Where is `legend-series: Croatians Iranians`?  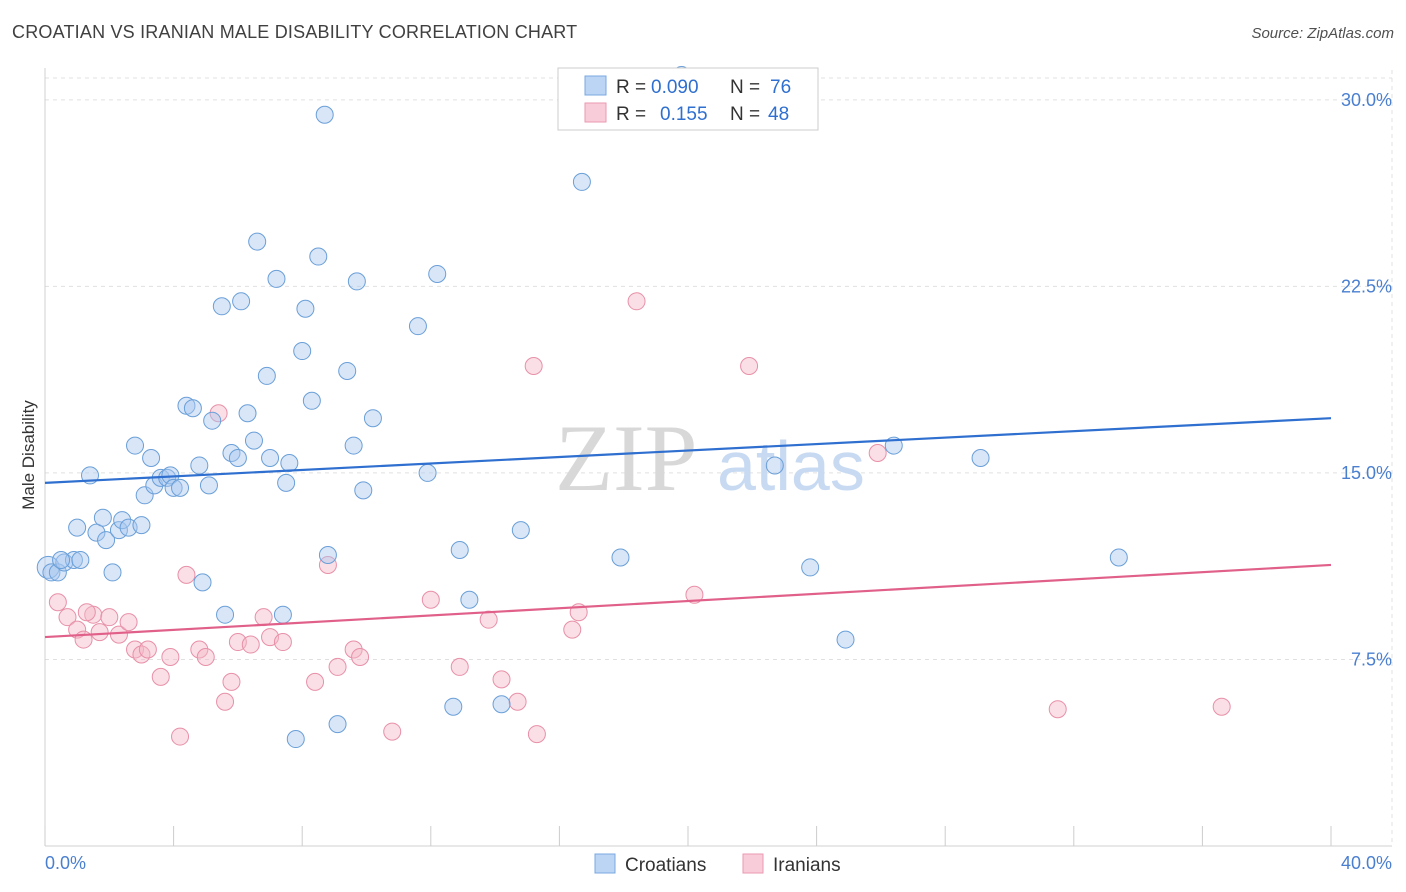
legend-series: Croatians Iranians is located at coordinates (717, 864).